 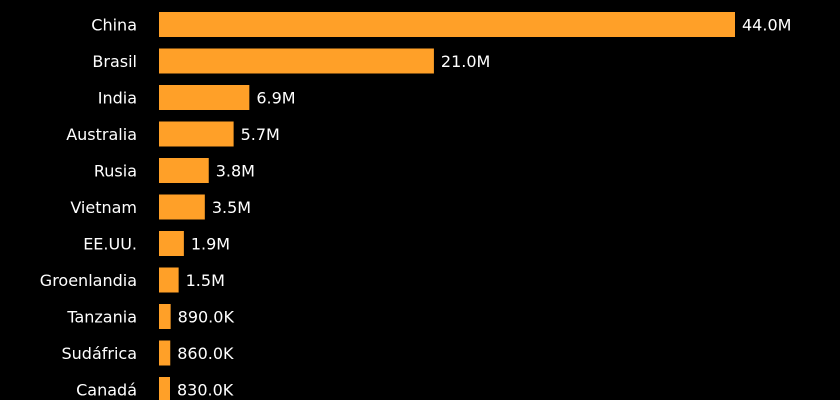 What do you see at coordinates (117, 98) in the screenshot?
I see `category-label-india: India` at bounding box center [117, 98].